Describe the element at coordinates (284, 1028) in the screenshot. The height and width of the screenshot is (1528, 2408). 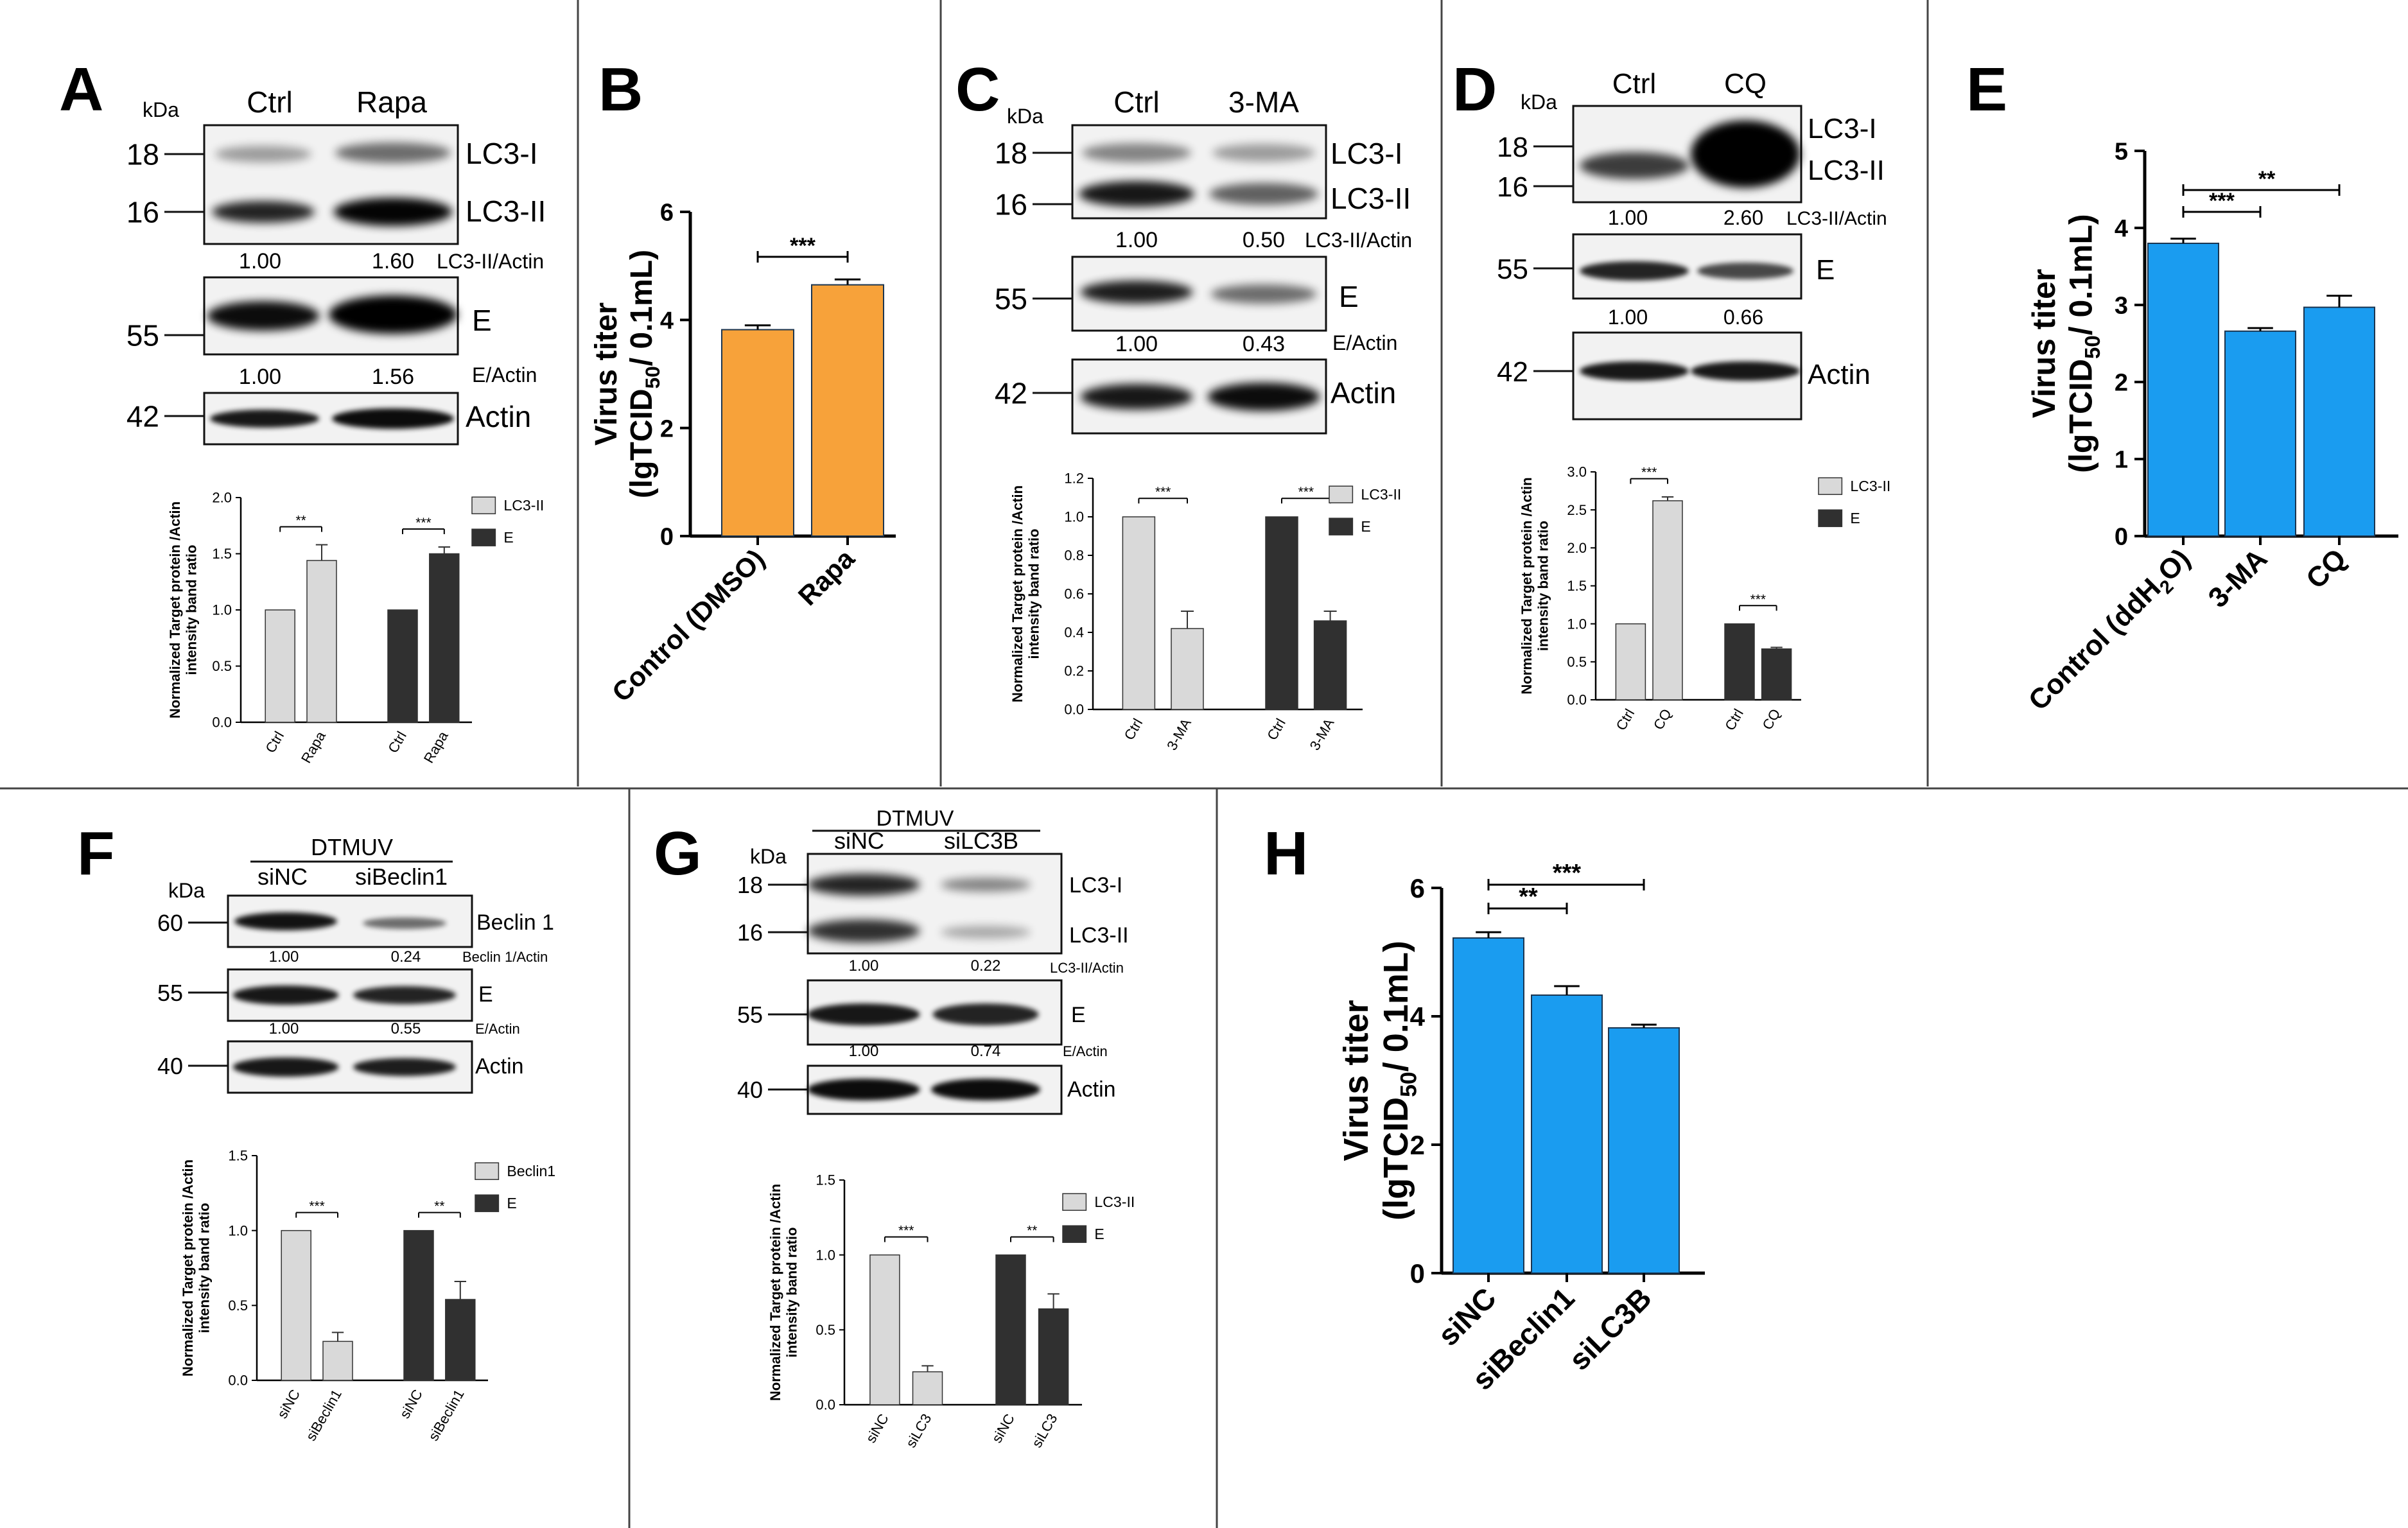
I see `f-ratio2-sinc: 1.00` at that location.